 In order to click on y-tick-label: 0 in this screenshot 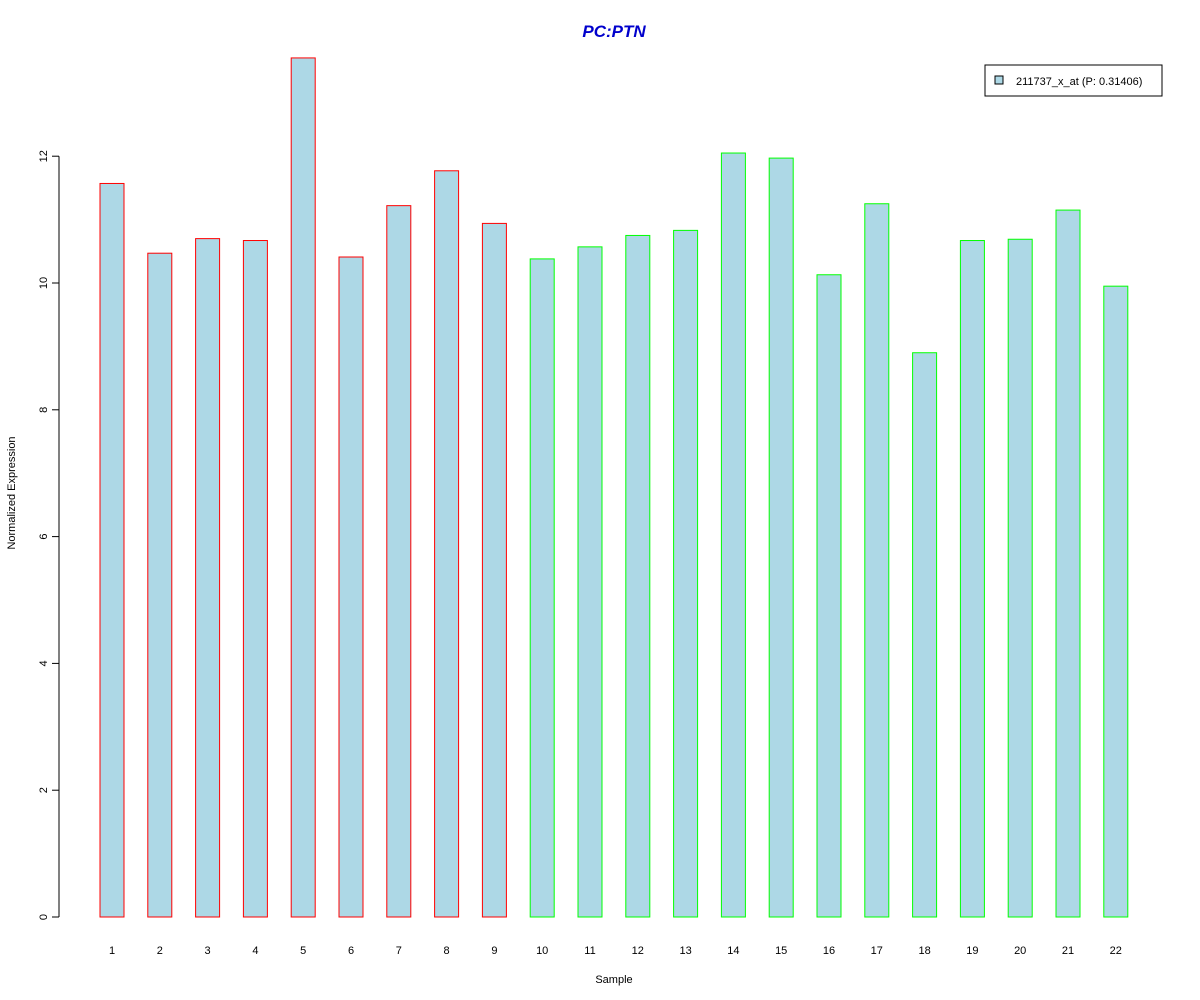, I will do `click(44, 917)`.